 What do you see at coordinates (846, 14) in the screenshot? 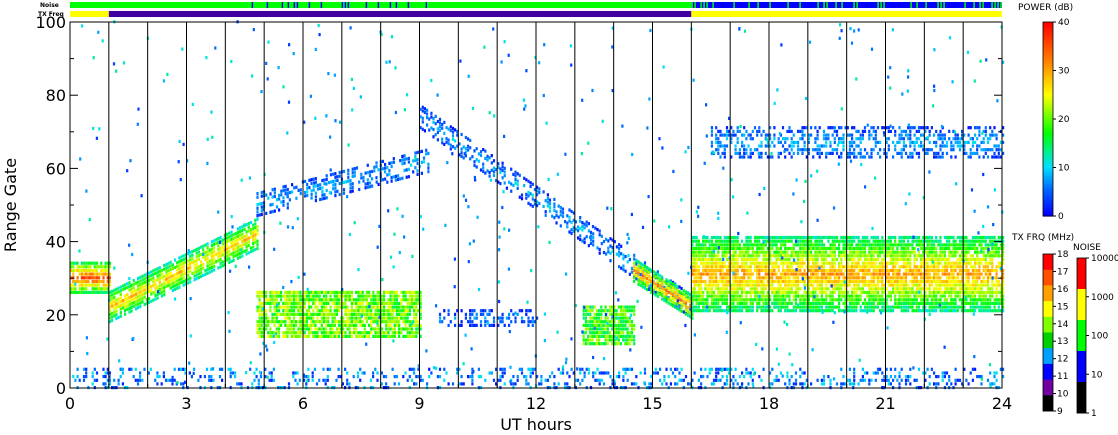
I see `txfreq-segment` at bounding box center [846, 14].